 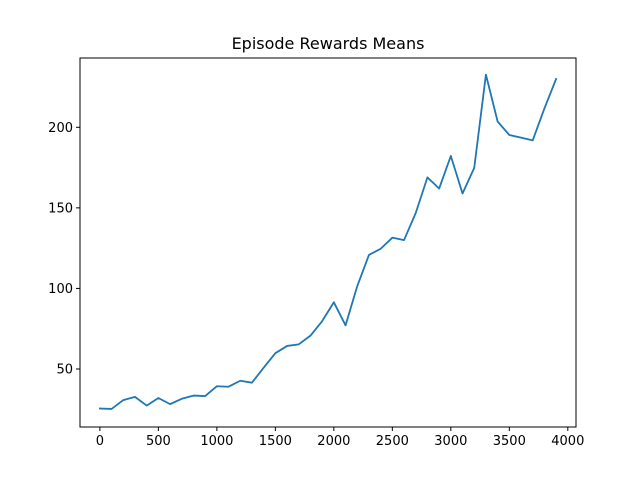 I want to click on y-tick-label: 100, so click(x=60, y=289).